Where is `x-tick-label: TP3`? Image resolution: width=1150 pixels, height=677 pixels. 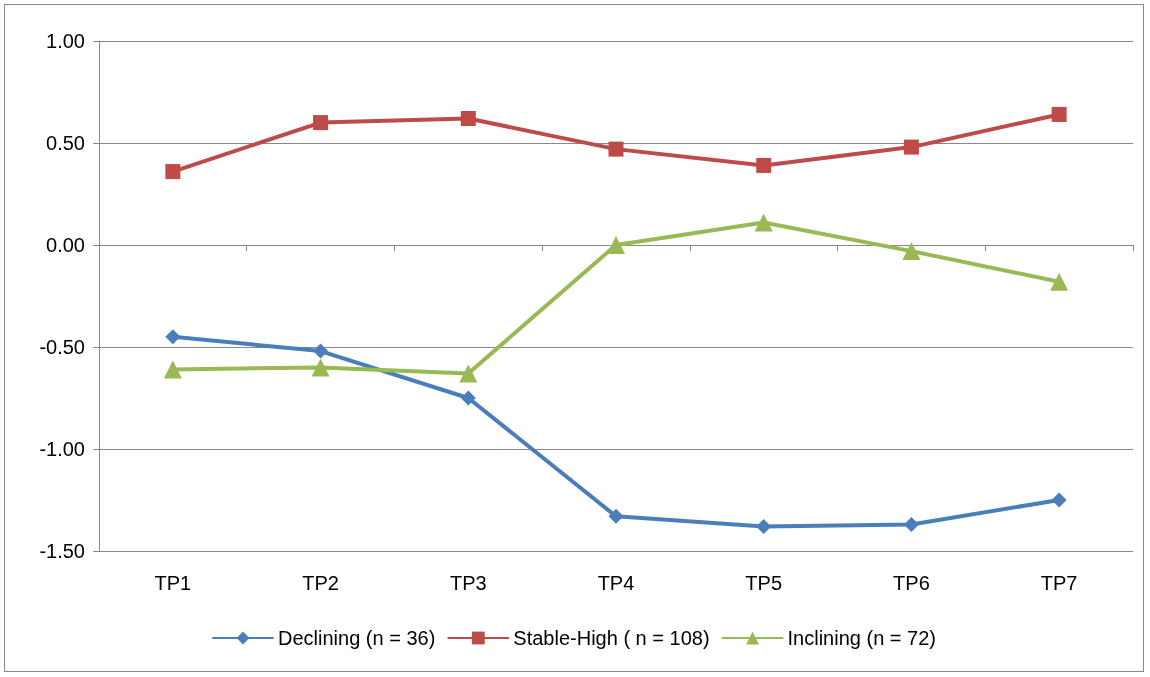
x-tick-label: TP3 is located at coordinates (468, 583).